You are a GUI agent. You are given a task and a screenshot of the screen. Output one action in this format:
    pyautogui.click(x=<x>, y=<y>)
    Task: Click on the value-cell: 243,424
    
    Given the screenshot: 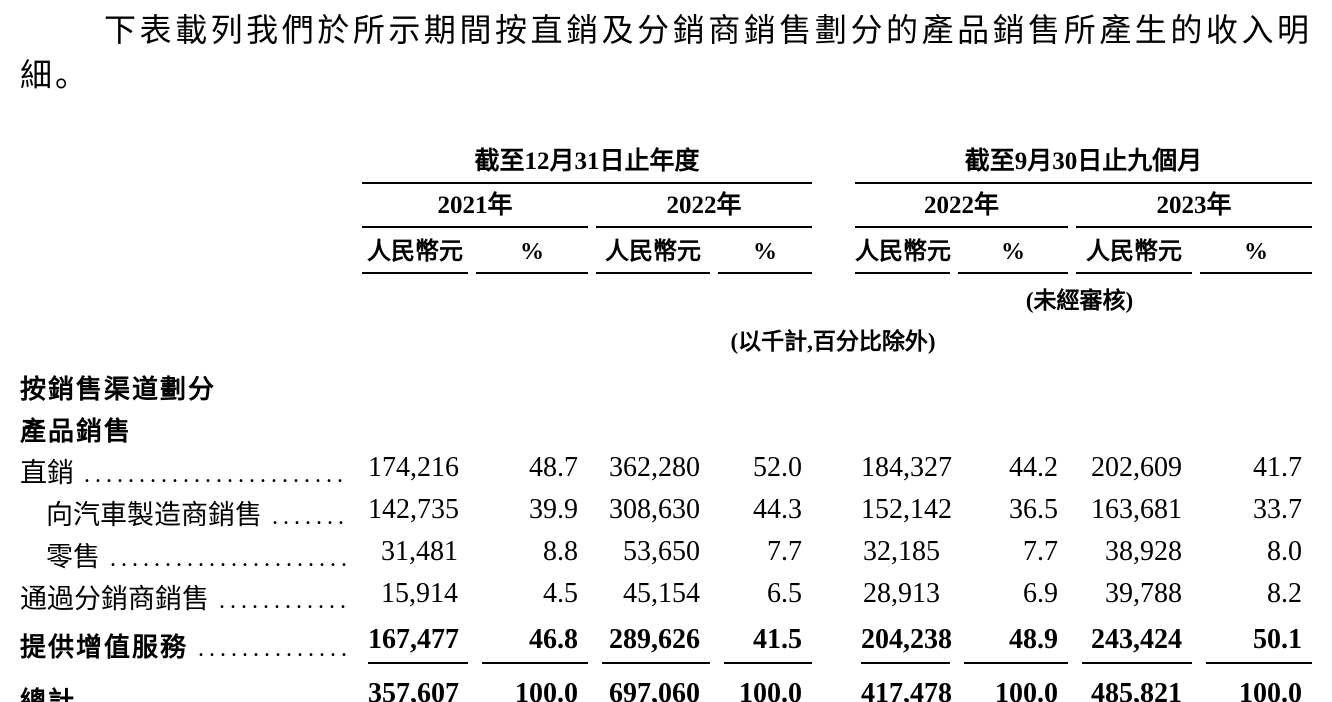 What is the action you would take?
    pyautogui.click(x=1137, y=642)
    